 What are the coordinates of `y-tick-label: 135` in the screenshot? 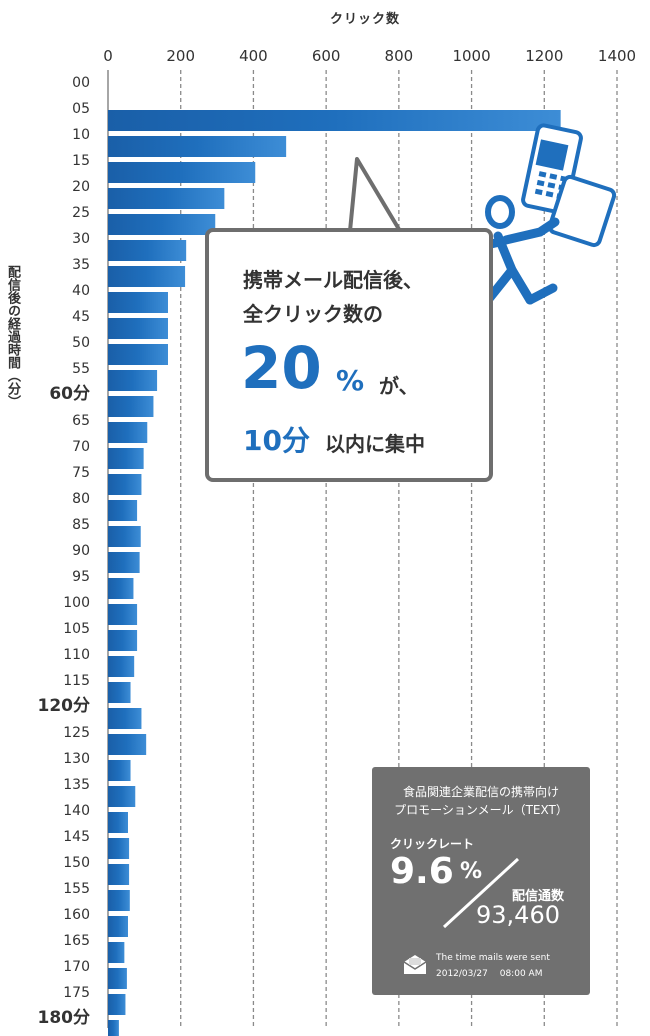 It's located at (76, 785).